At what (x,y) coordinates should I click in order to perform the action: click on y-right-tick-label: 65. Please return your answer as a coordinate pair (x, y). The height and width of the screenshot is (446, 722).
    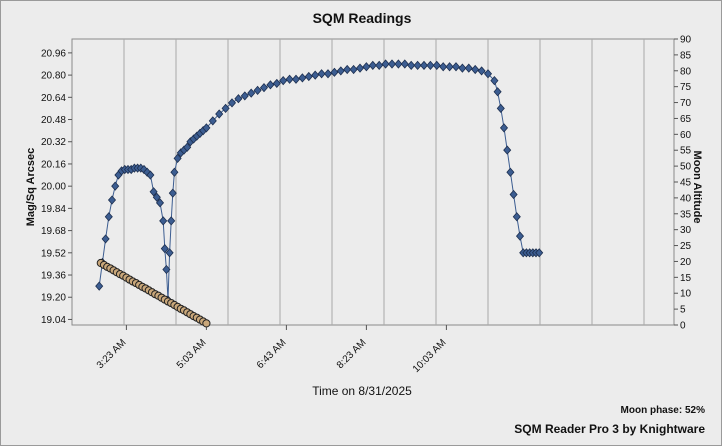
    Looking at the image, I should click on (686, 119).